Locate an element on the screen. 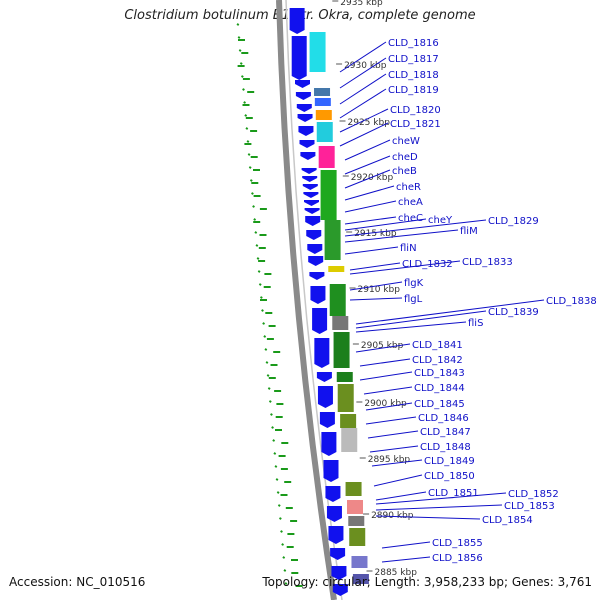  gene-label: CLD_1820 is located at coordinates (415, 110).